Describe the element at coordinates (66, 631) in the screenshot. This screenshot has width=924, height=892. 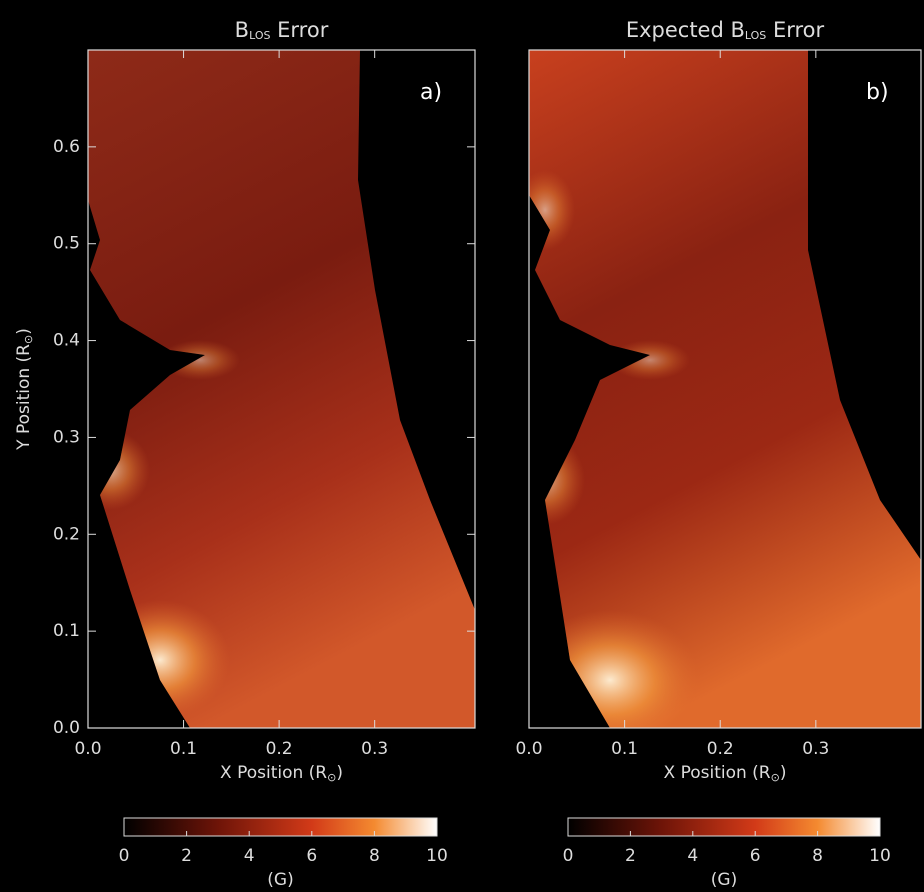
I see `y-tick-label: 0.1` at that location.